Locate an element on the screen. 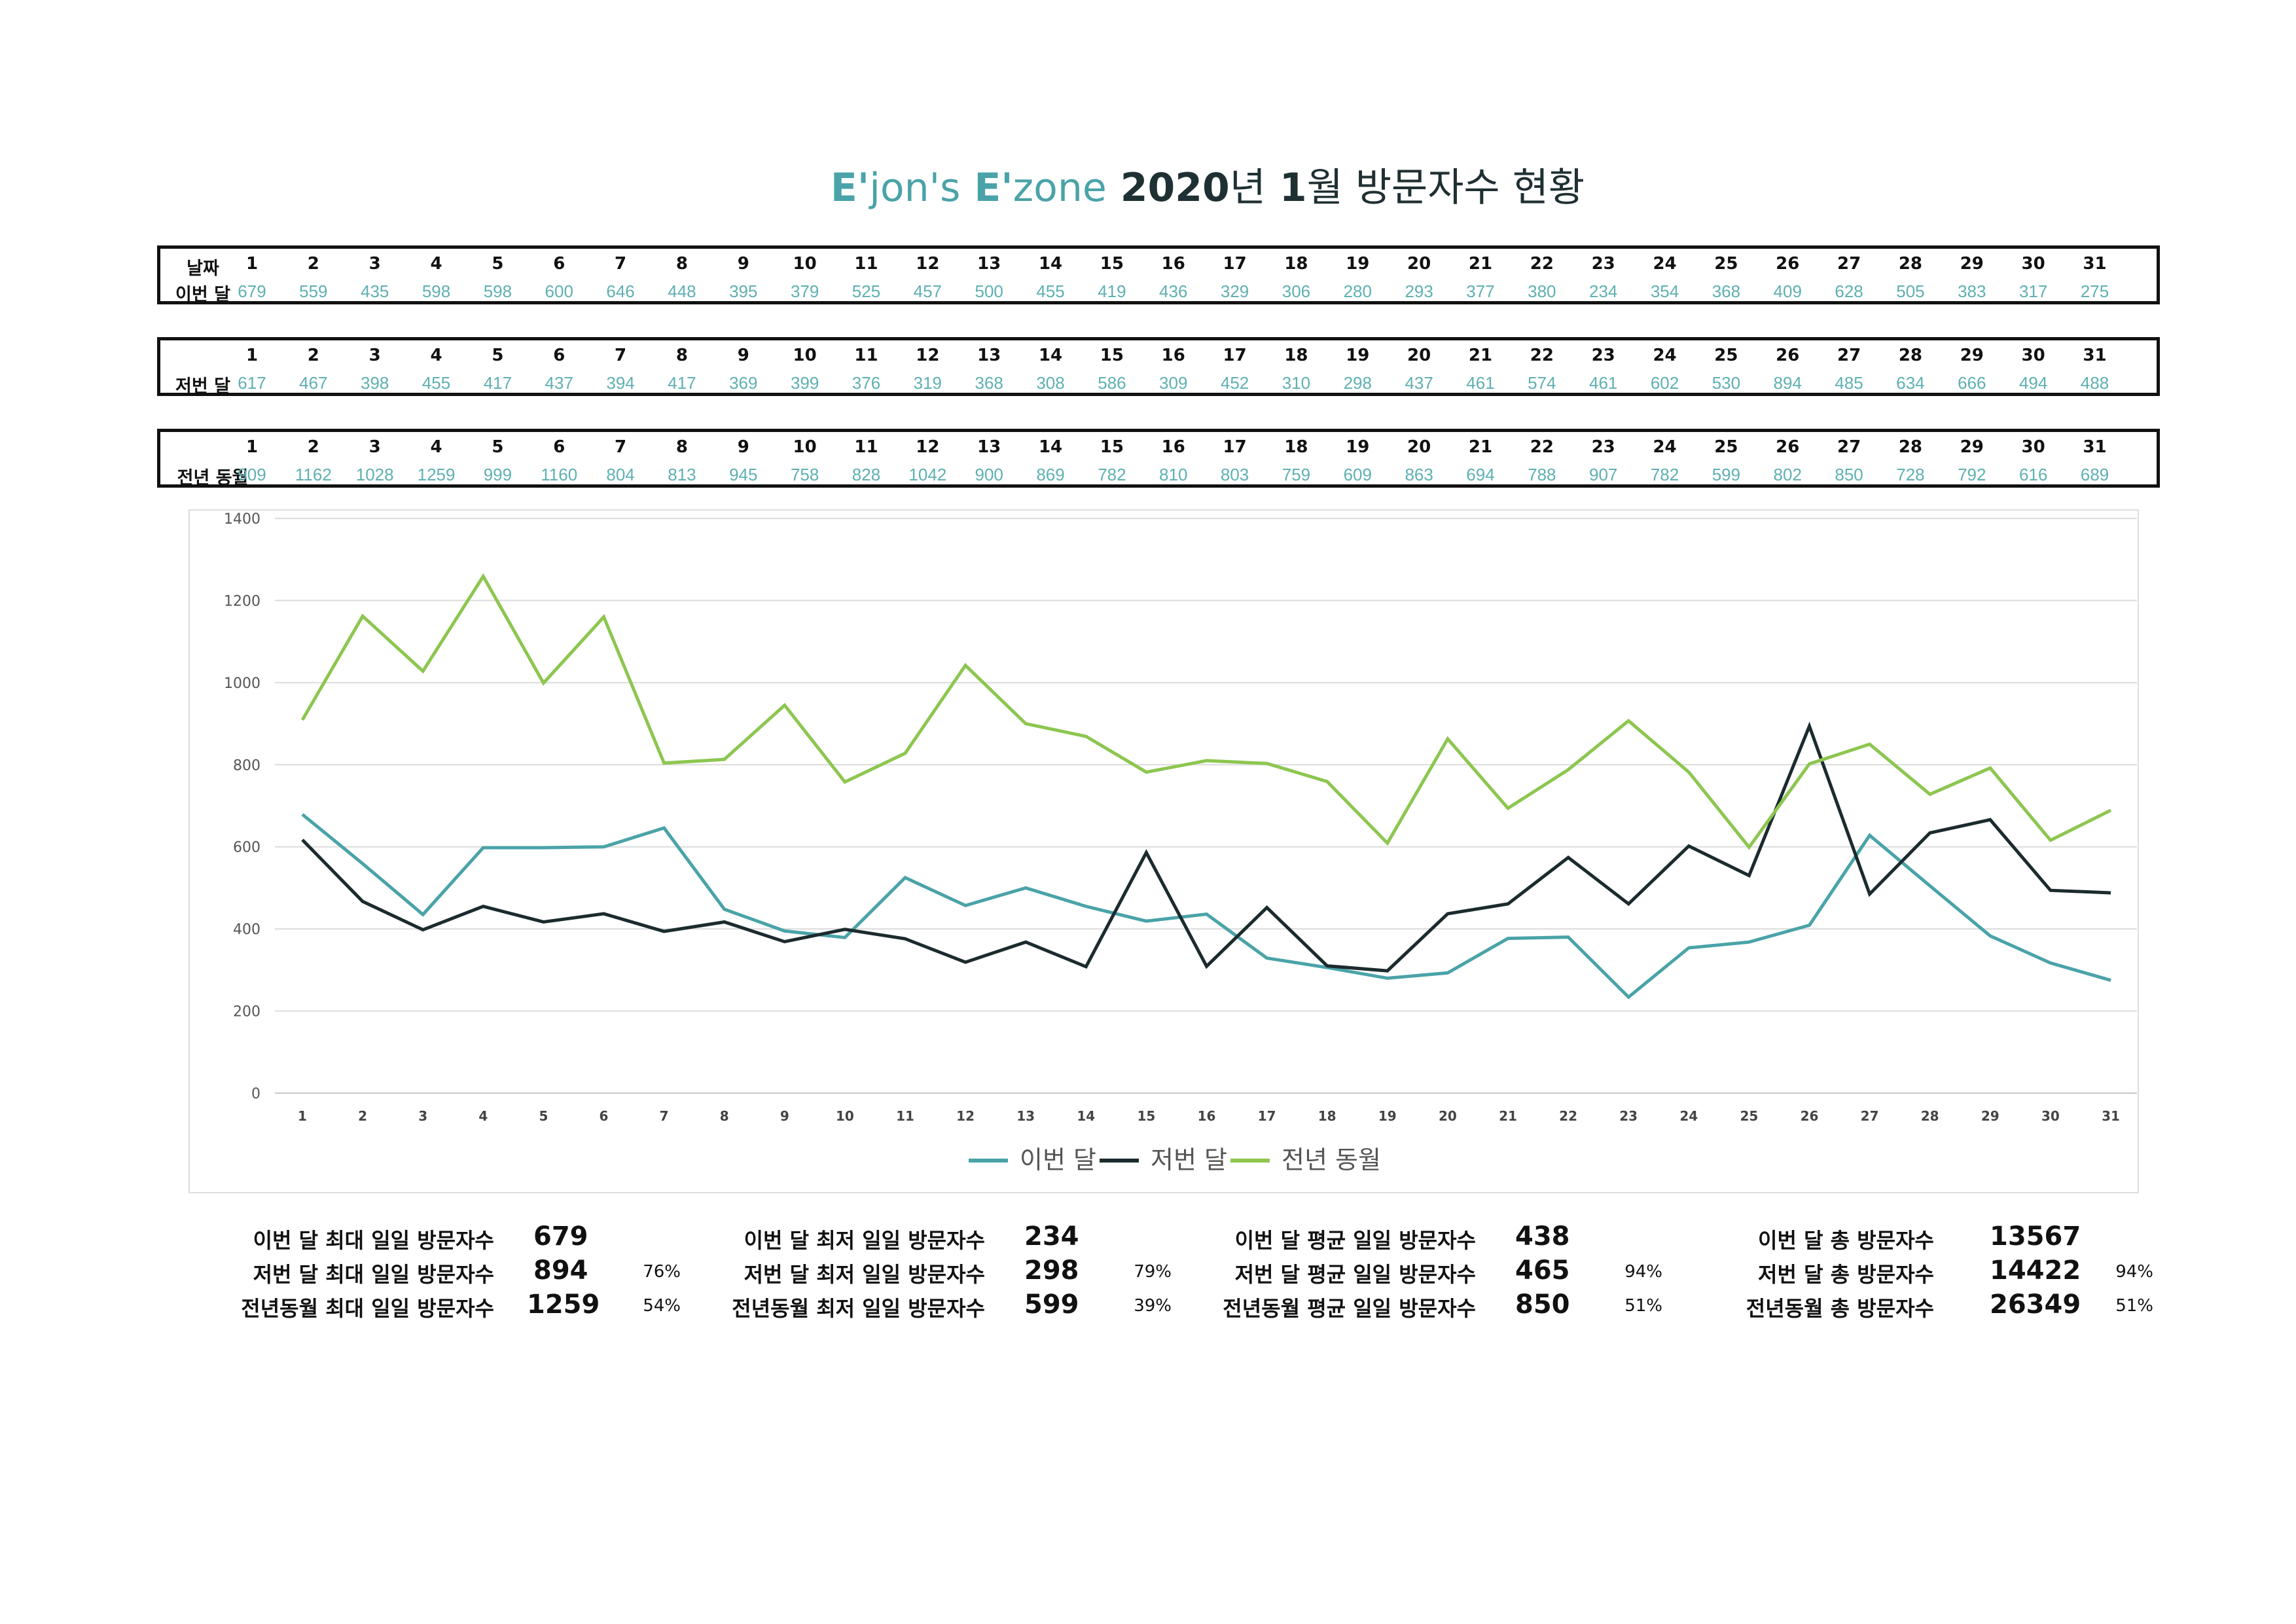 This screenshot has width=2296, height=1624. table-value-cell: 694 is located at coordinates (1481, 474).